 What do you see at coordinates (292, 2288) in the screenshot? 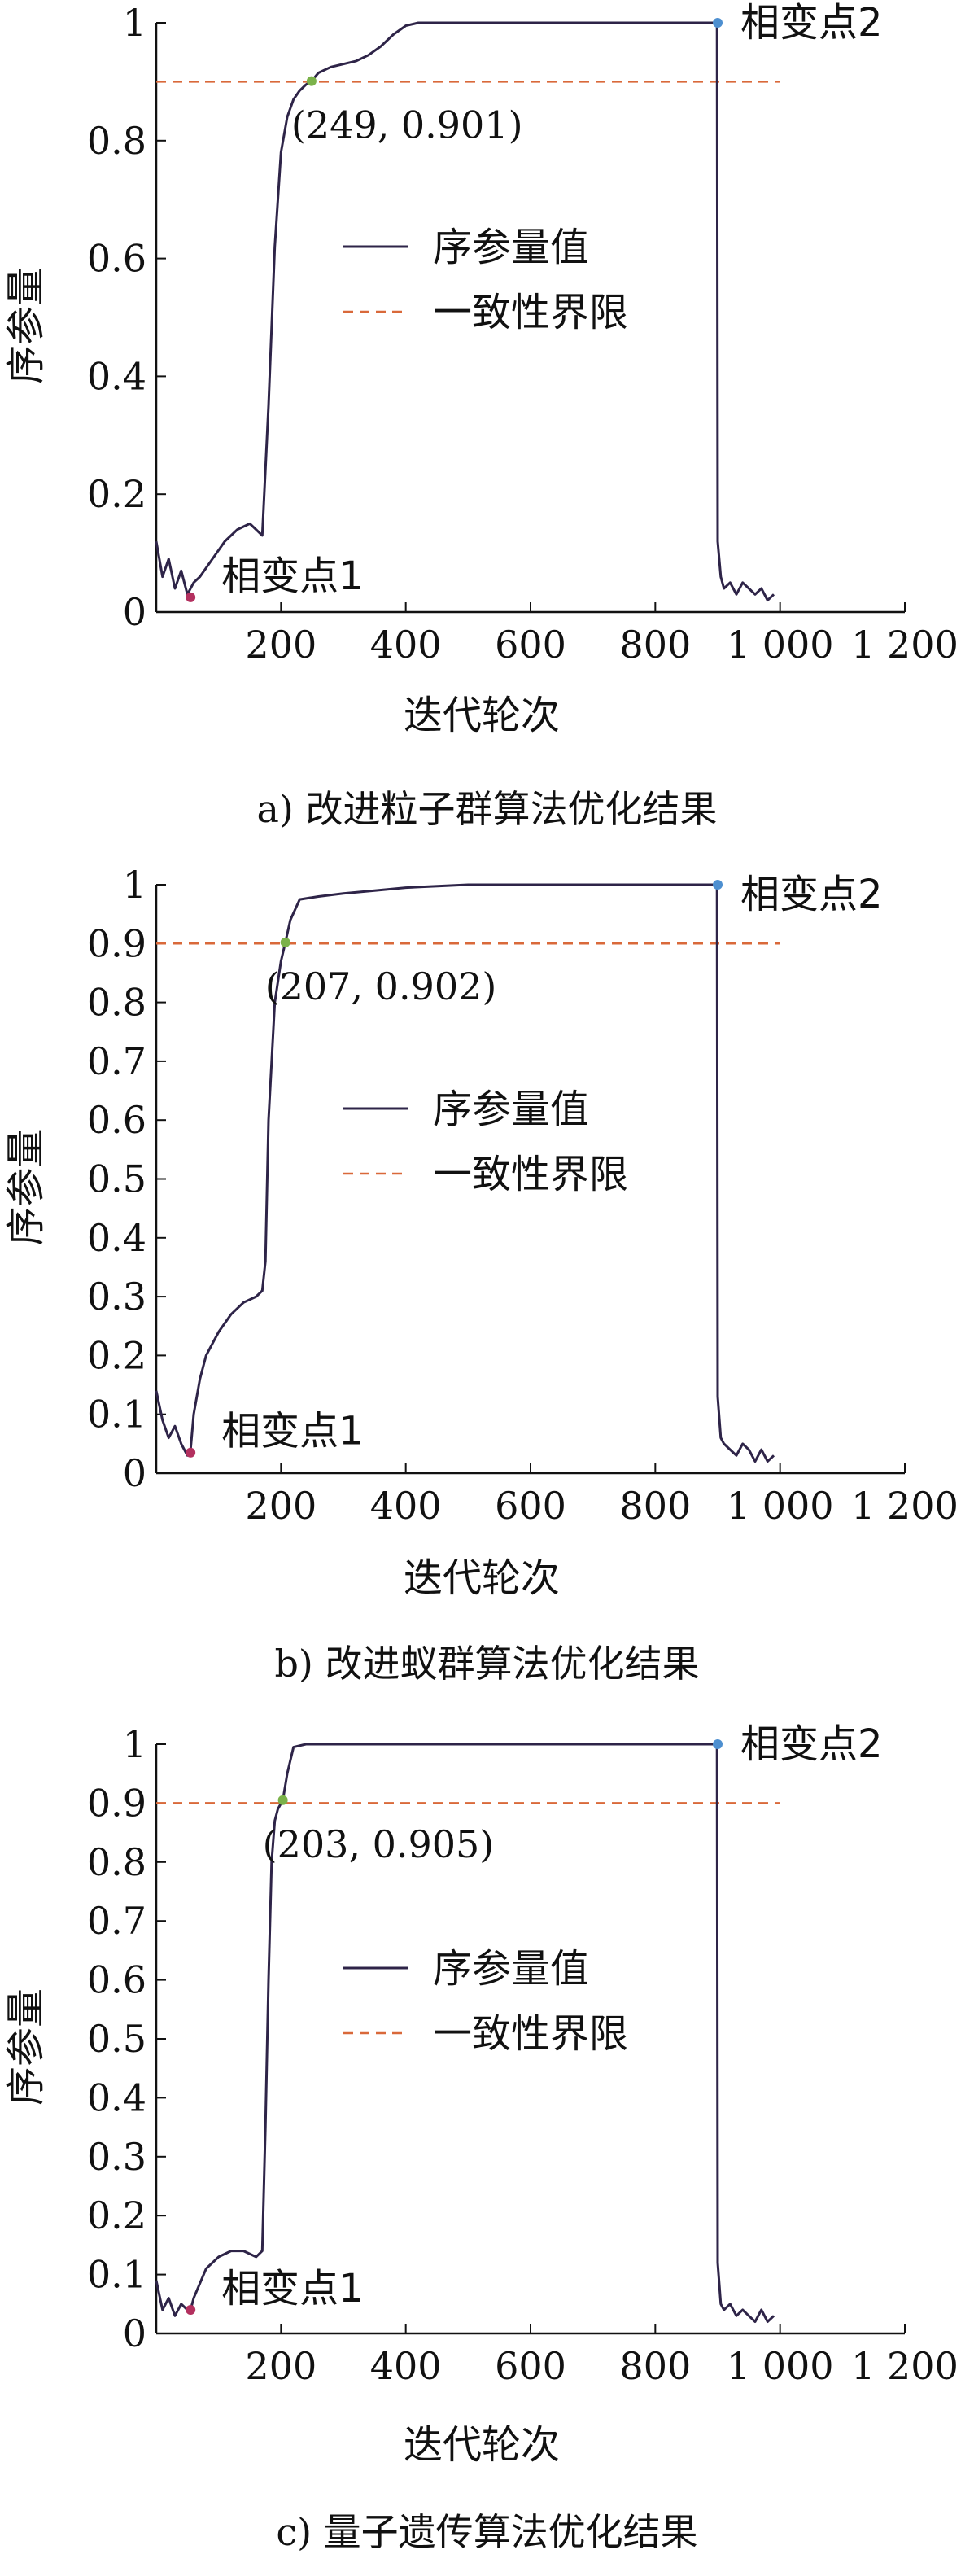
I see `phase-point-1-label-c: 相变点1` at bounding box center [292, 2288].